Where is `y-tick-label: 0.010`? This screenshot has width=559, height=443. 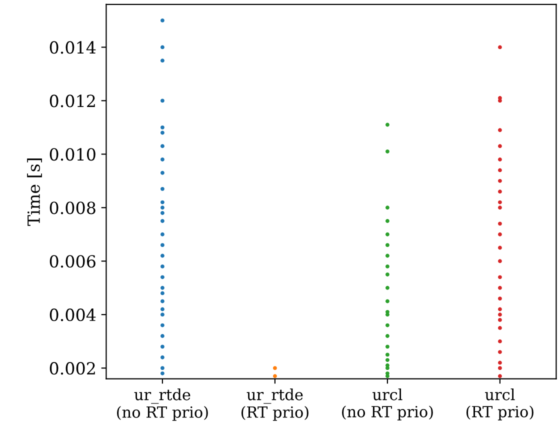
y-tick-label: 0.010 is located at coordinates (73, 154).